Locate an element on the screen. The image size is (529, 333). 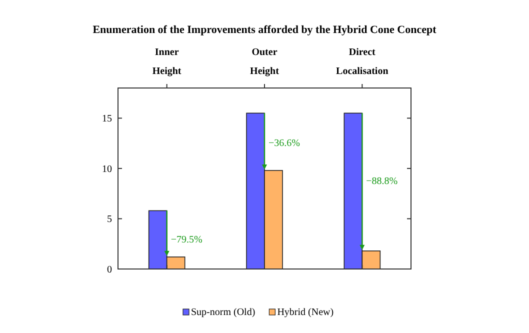
y-tick-label: 10 is located at coordinates (107, 169).